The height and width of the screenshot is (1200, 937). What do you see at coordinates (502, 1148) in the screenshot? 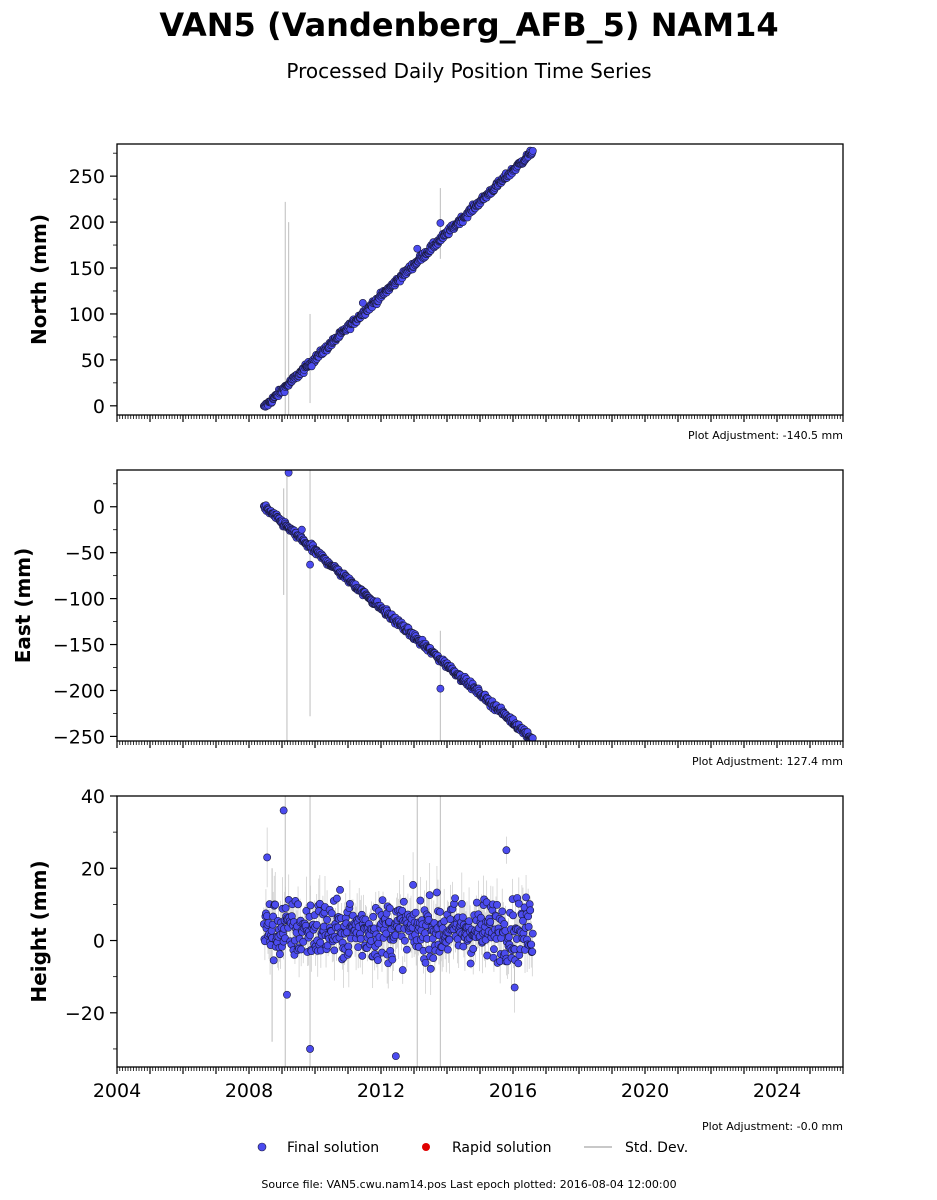
I see `legend-rapid-label: Rapid solution` at bounding box center [502, 1148].